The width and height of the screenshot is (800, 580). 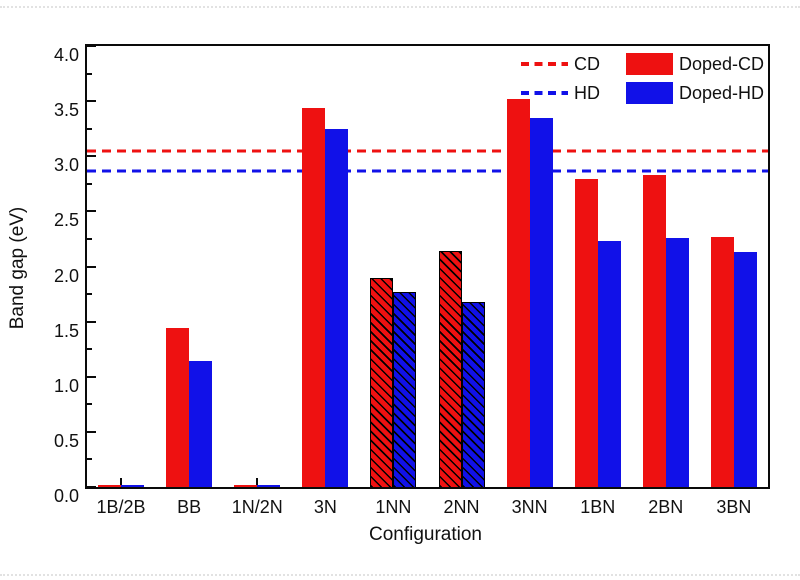 I want to click on bar-doped-cd-1bn, so click(x=586, y=333).